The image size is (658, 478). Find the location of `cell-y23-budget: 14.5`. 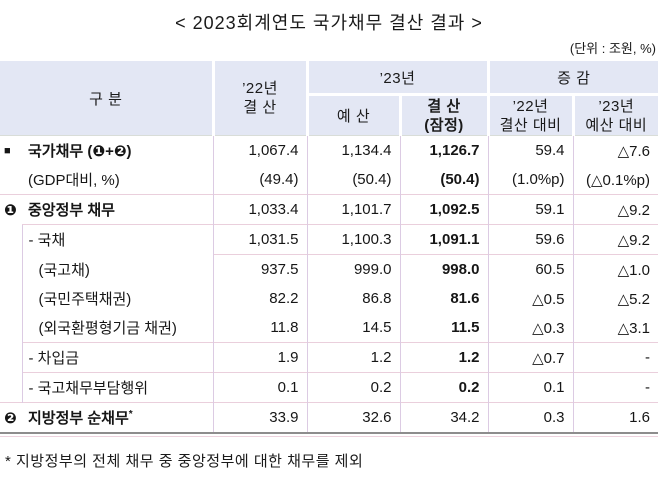

cell-y23-budget: 14.5 is located at coordinates (353, 328).